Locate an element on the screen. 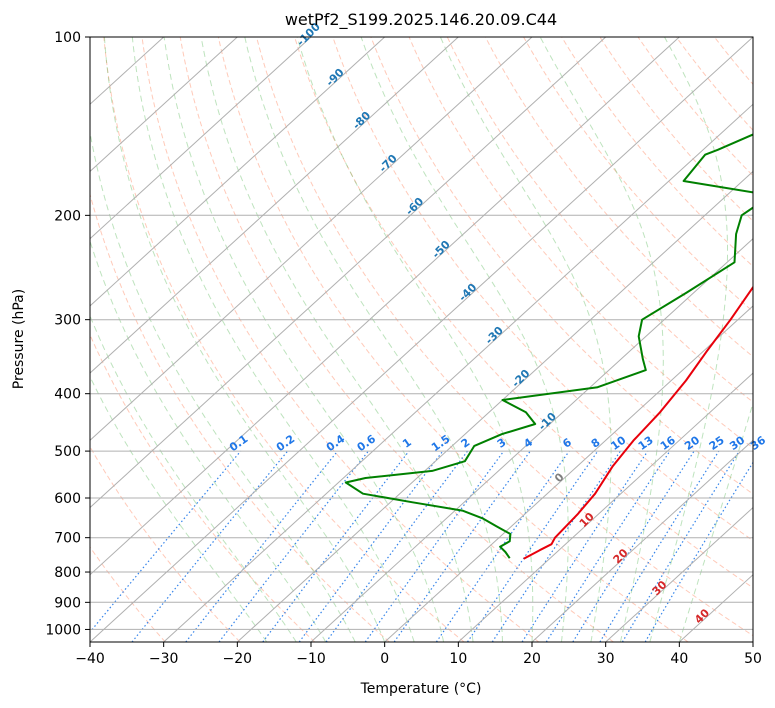 Image resolution: width=775 pixels, height=708 pixels. temperature-profile-line is located at coordinates (638, 422).